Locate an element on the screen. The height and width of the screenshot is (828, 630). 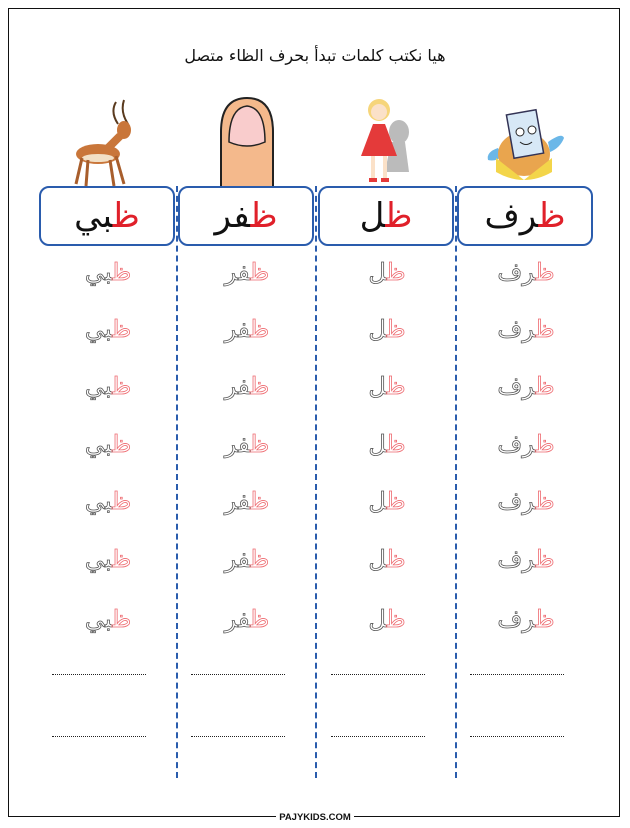
word-rest: بي is located at coordinates (93, 216).